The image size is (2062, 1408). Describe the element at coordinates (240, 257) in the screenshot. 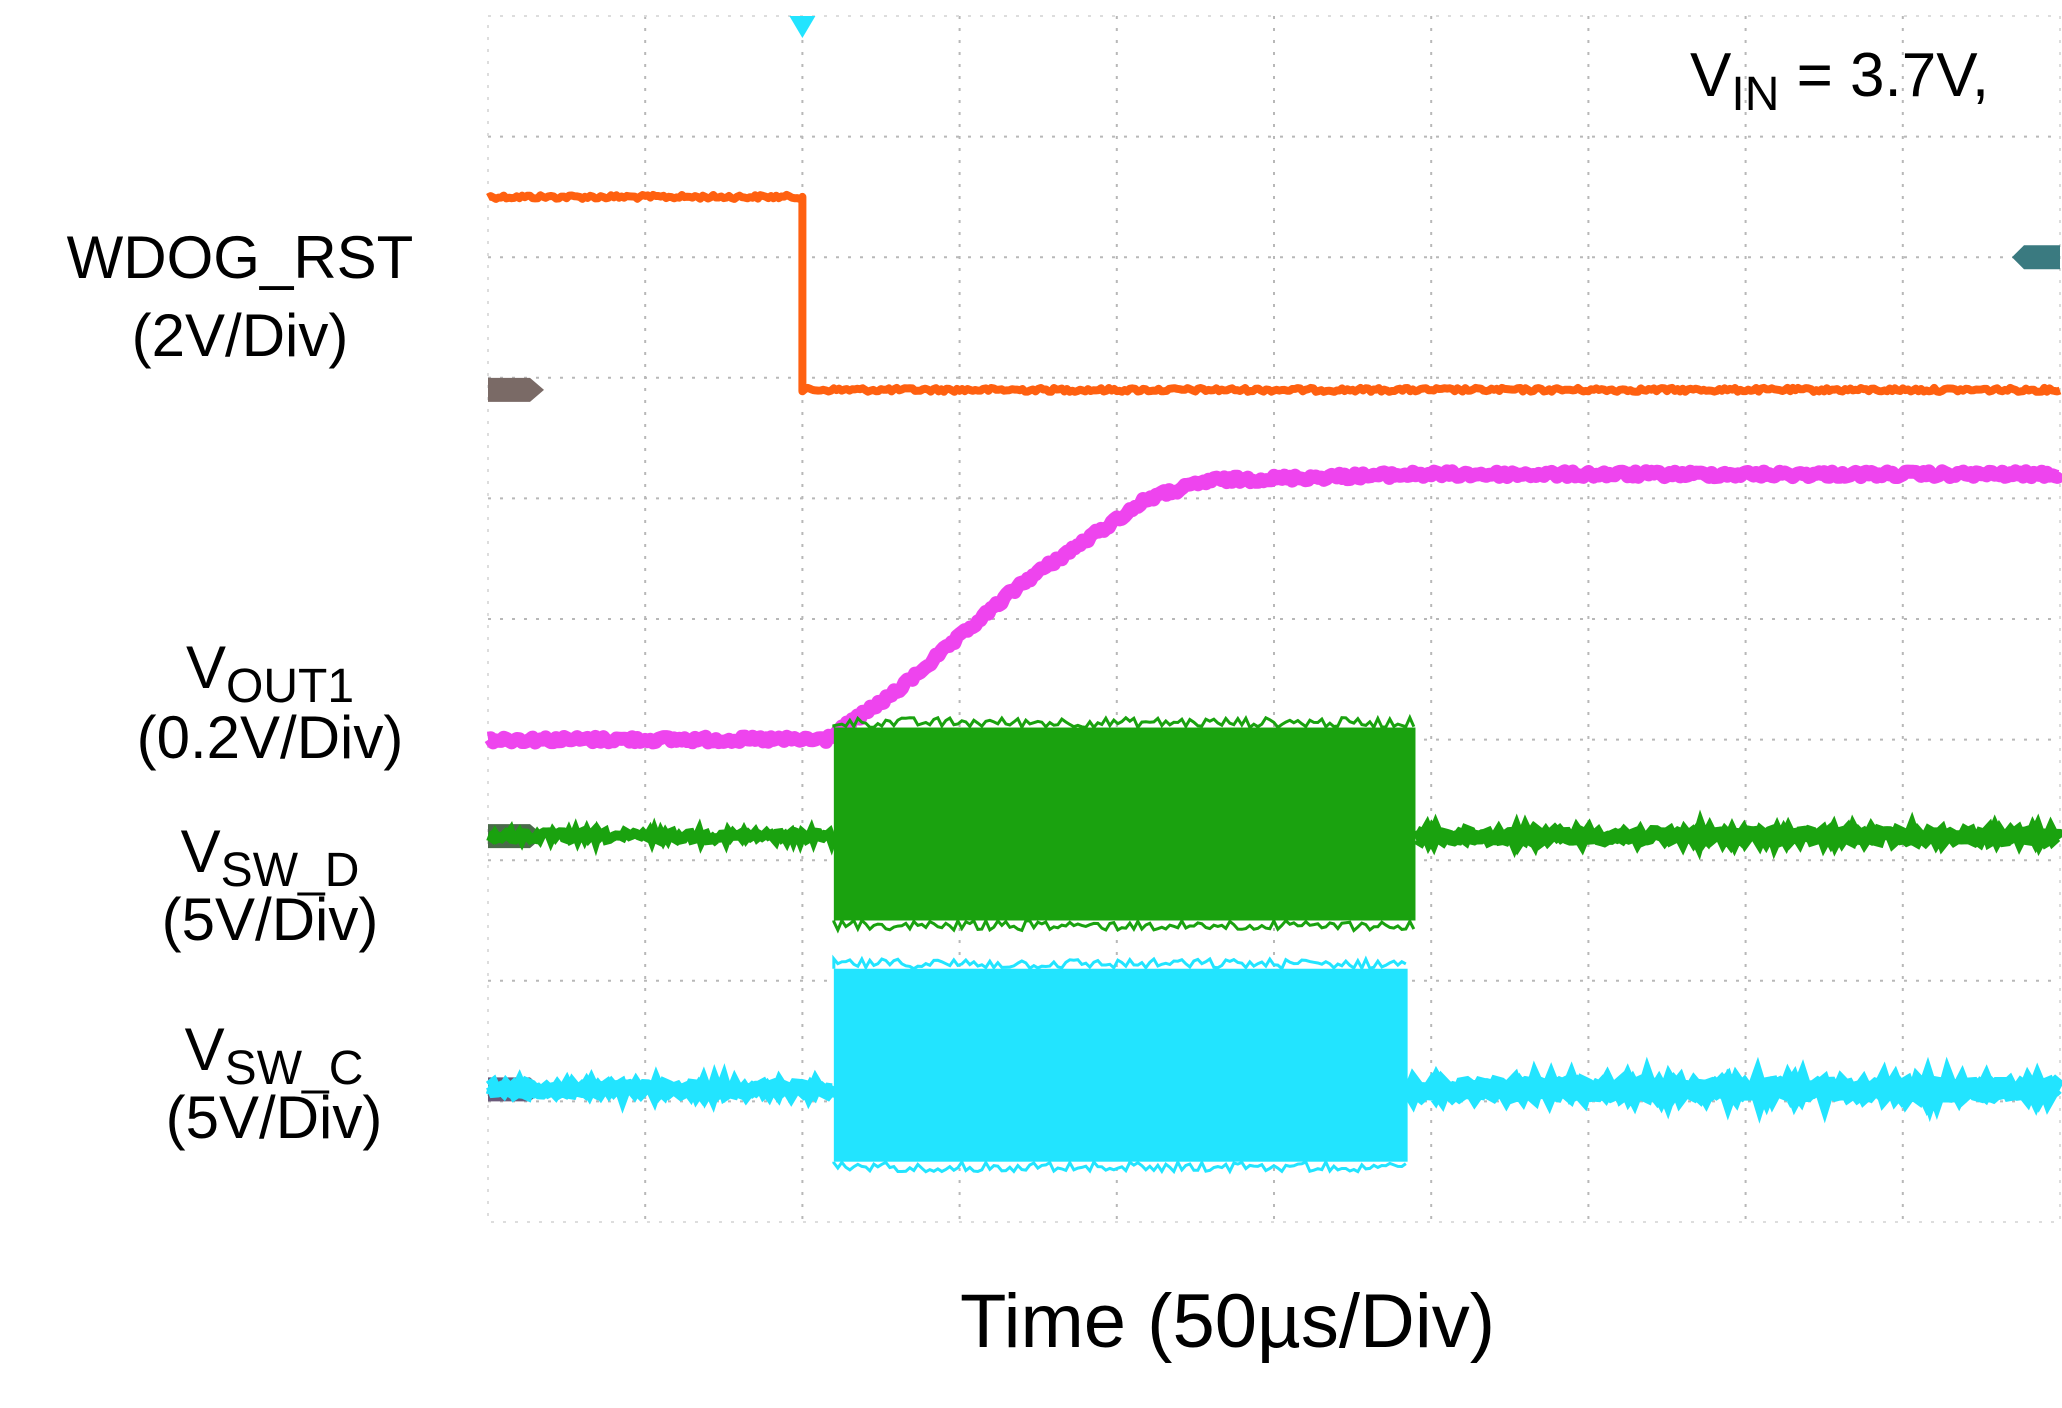

I see `wdog-name: WDOG_RST` at that location.